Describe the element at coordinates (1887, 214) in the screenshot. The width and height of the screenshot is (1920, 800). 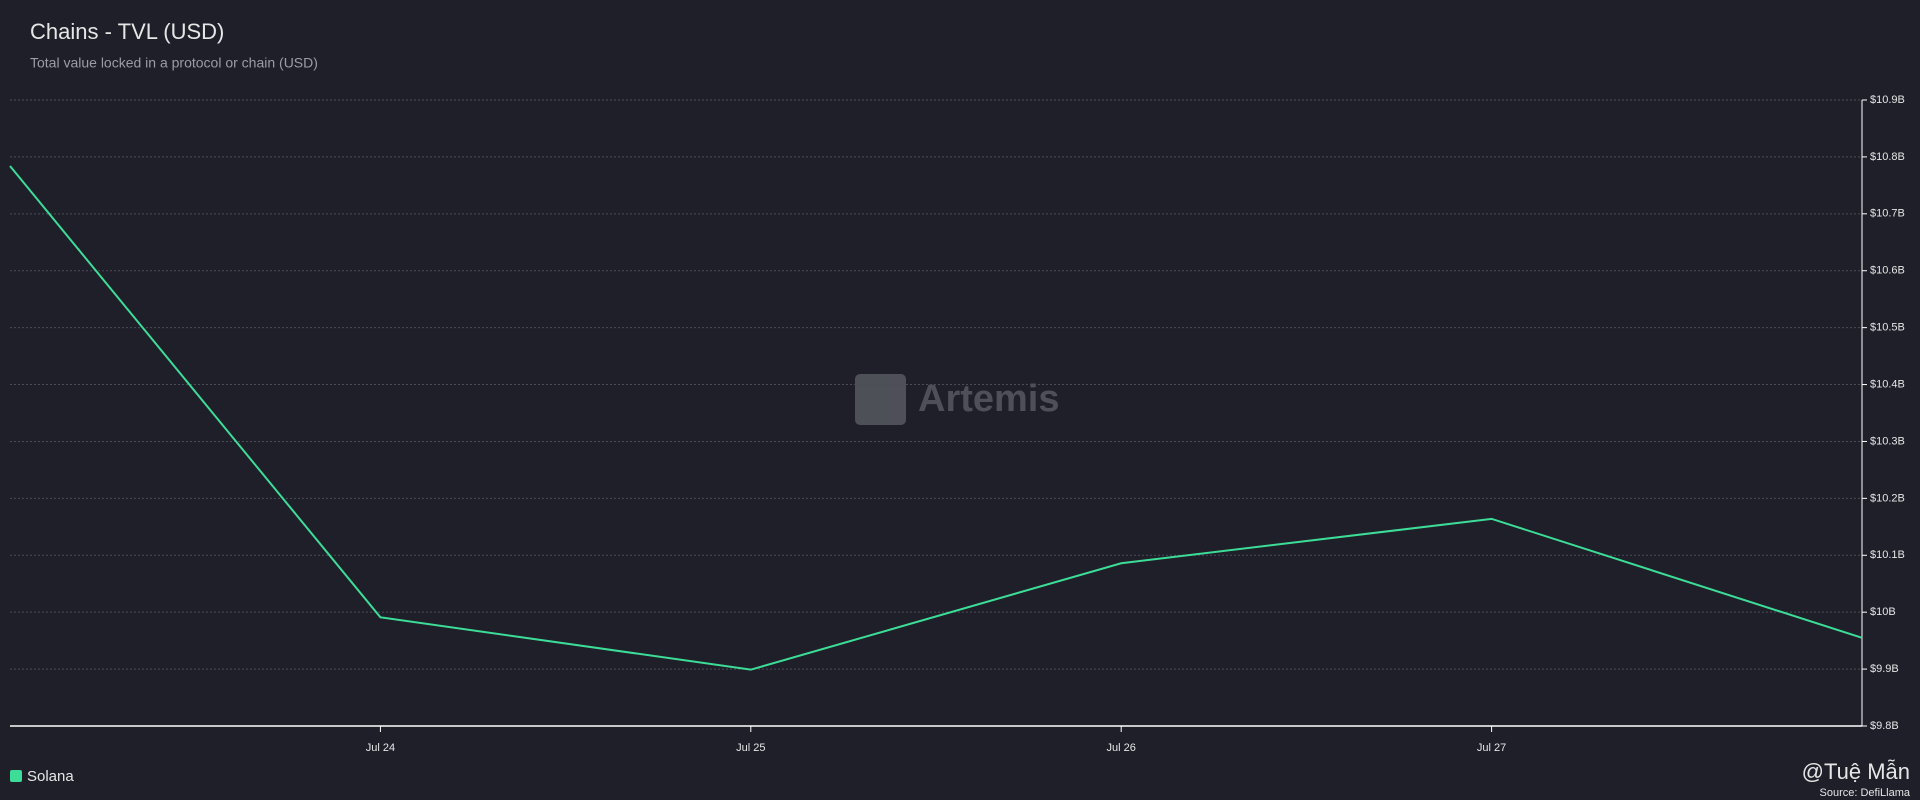
I see `y-tick-label: $10.7B` at that location.